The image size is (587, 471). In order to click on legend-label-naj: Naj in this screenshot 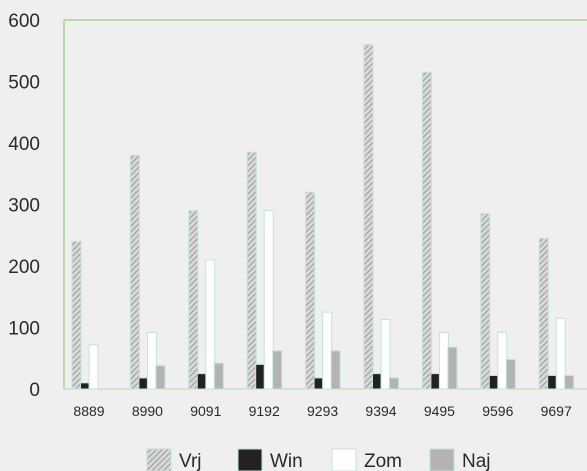, I will do `click(476, 461)`.